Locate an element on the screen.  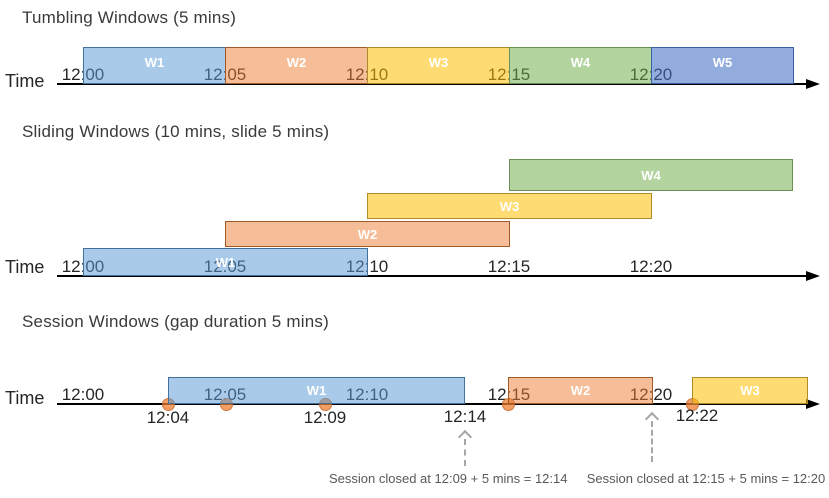
session-close-annotation: Session closed at 12:15 + 5 mins = 12:20 is located at coordinates (706, 478).